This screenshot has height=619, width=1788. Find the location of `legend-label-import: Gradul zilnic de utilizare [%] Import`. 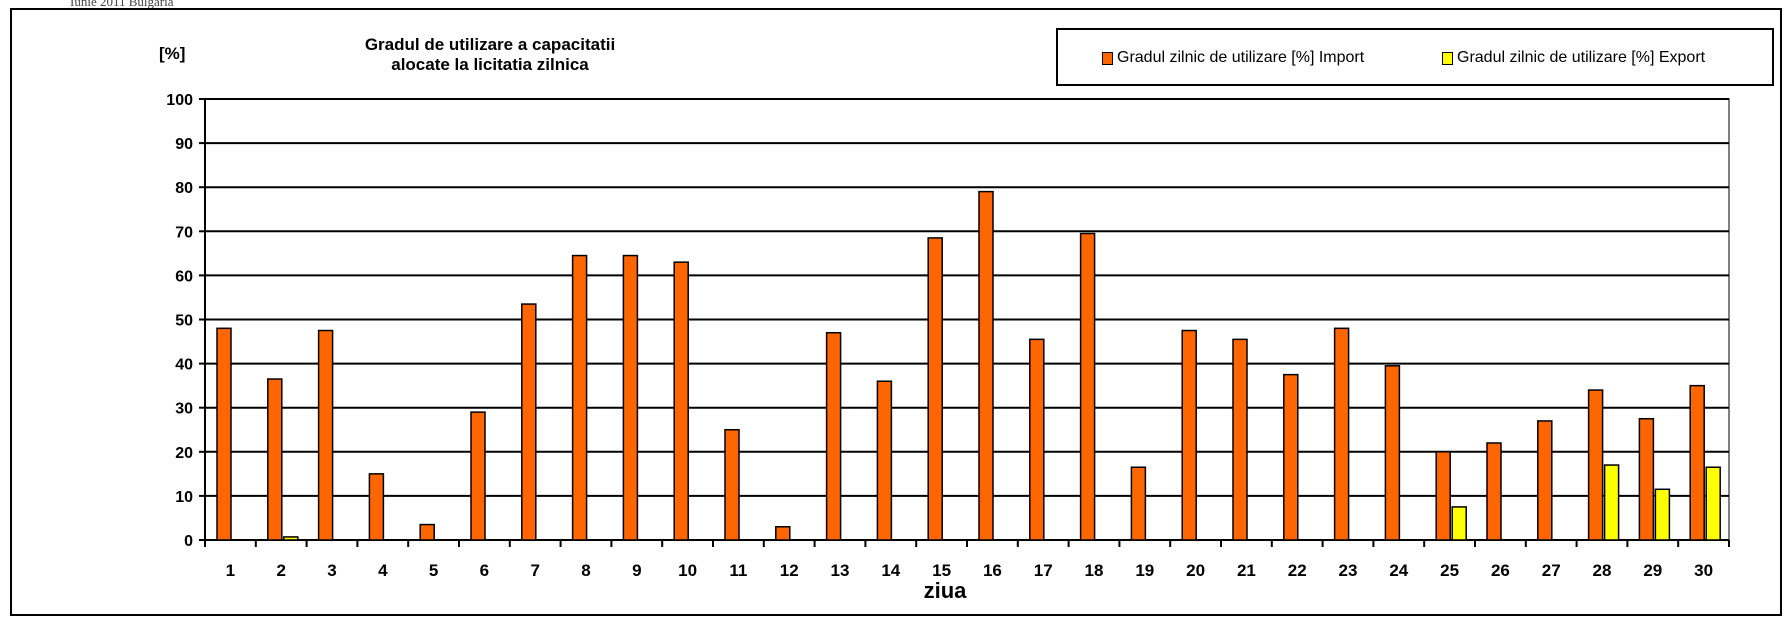

legend-label-import: Gradul zilnic de utilizare [%] Import is located at coordinates (1241, 57).